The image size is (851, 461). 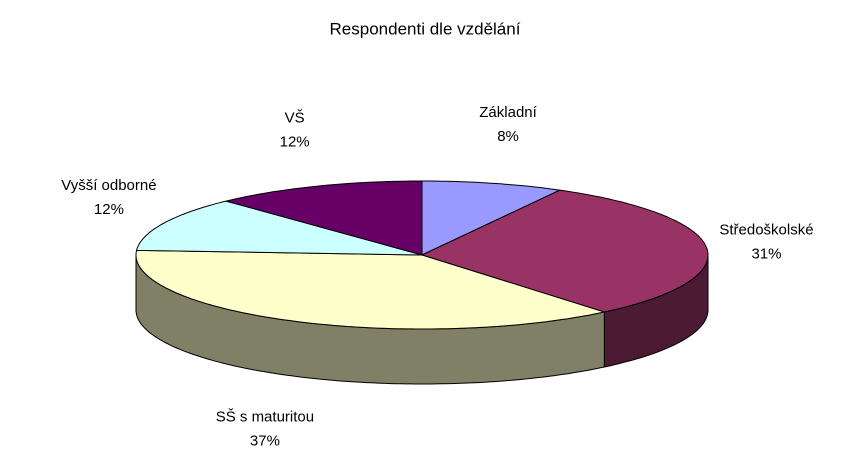 What do you see at coordinates (265, 416) in the screenshot?
I see `slice-label: SŠ s maturitou` at bounding box center [265, 416].